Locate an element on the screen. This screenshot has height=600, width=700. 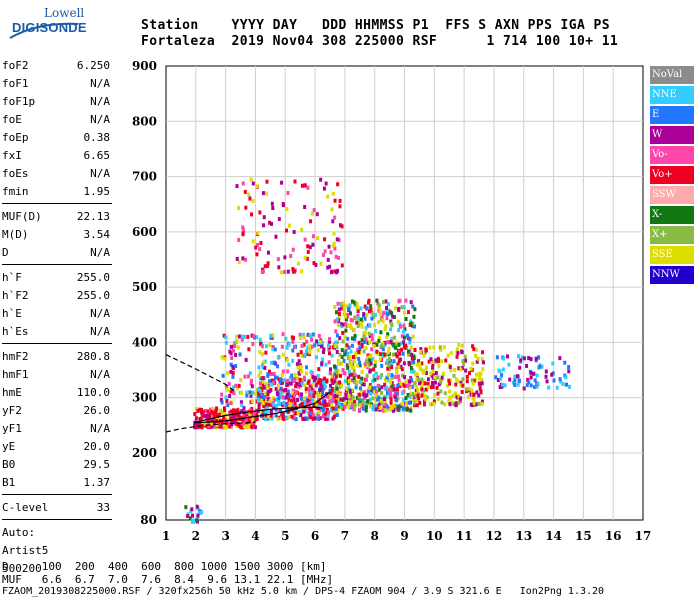
param-row: hmF2 280.8 is located at coordinates (56, 357).